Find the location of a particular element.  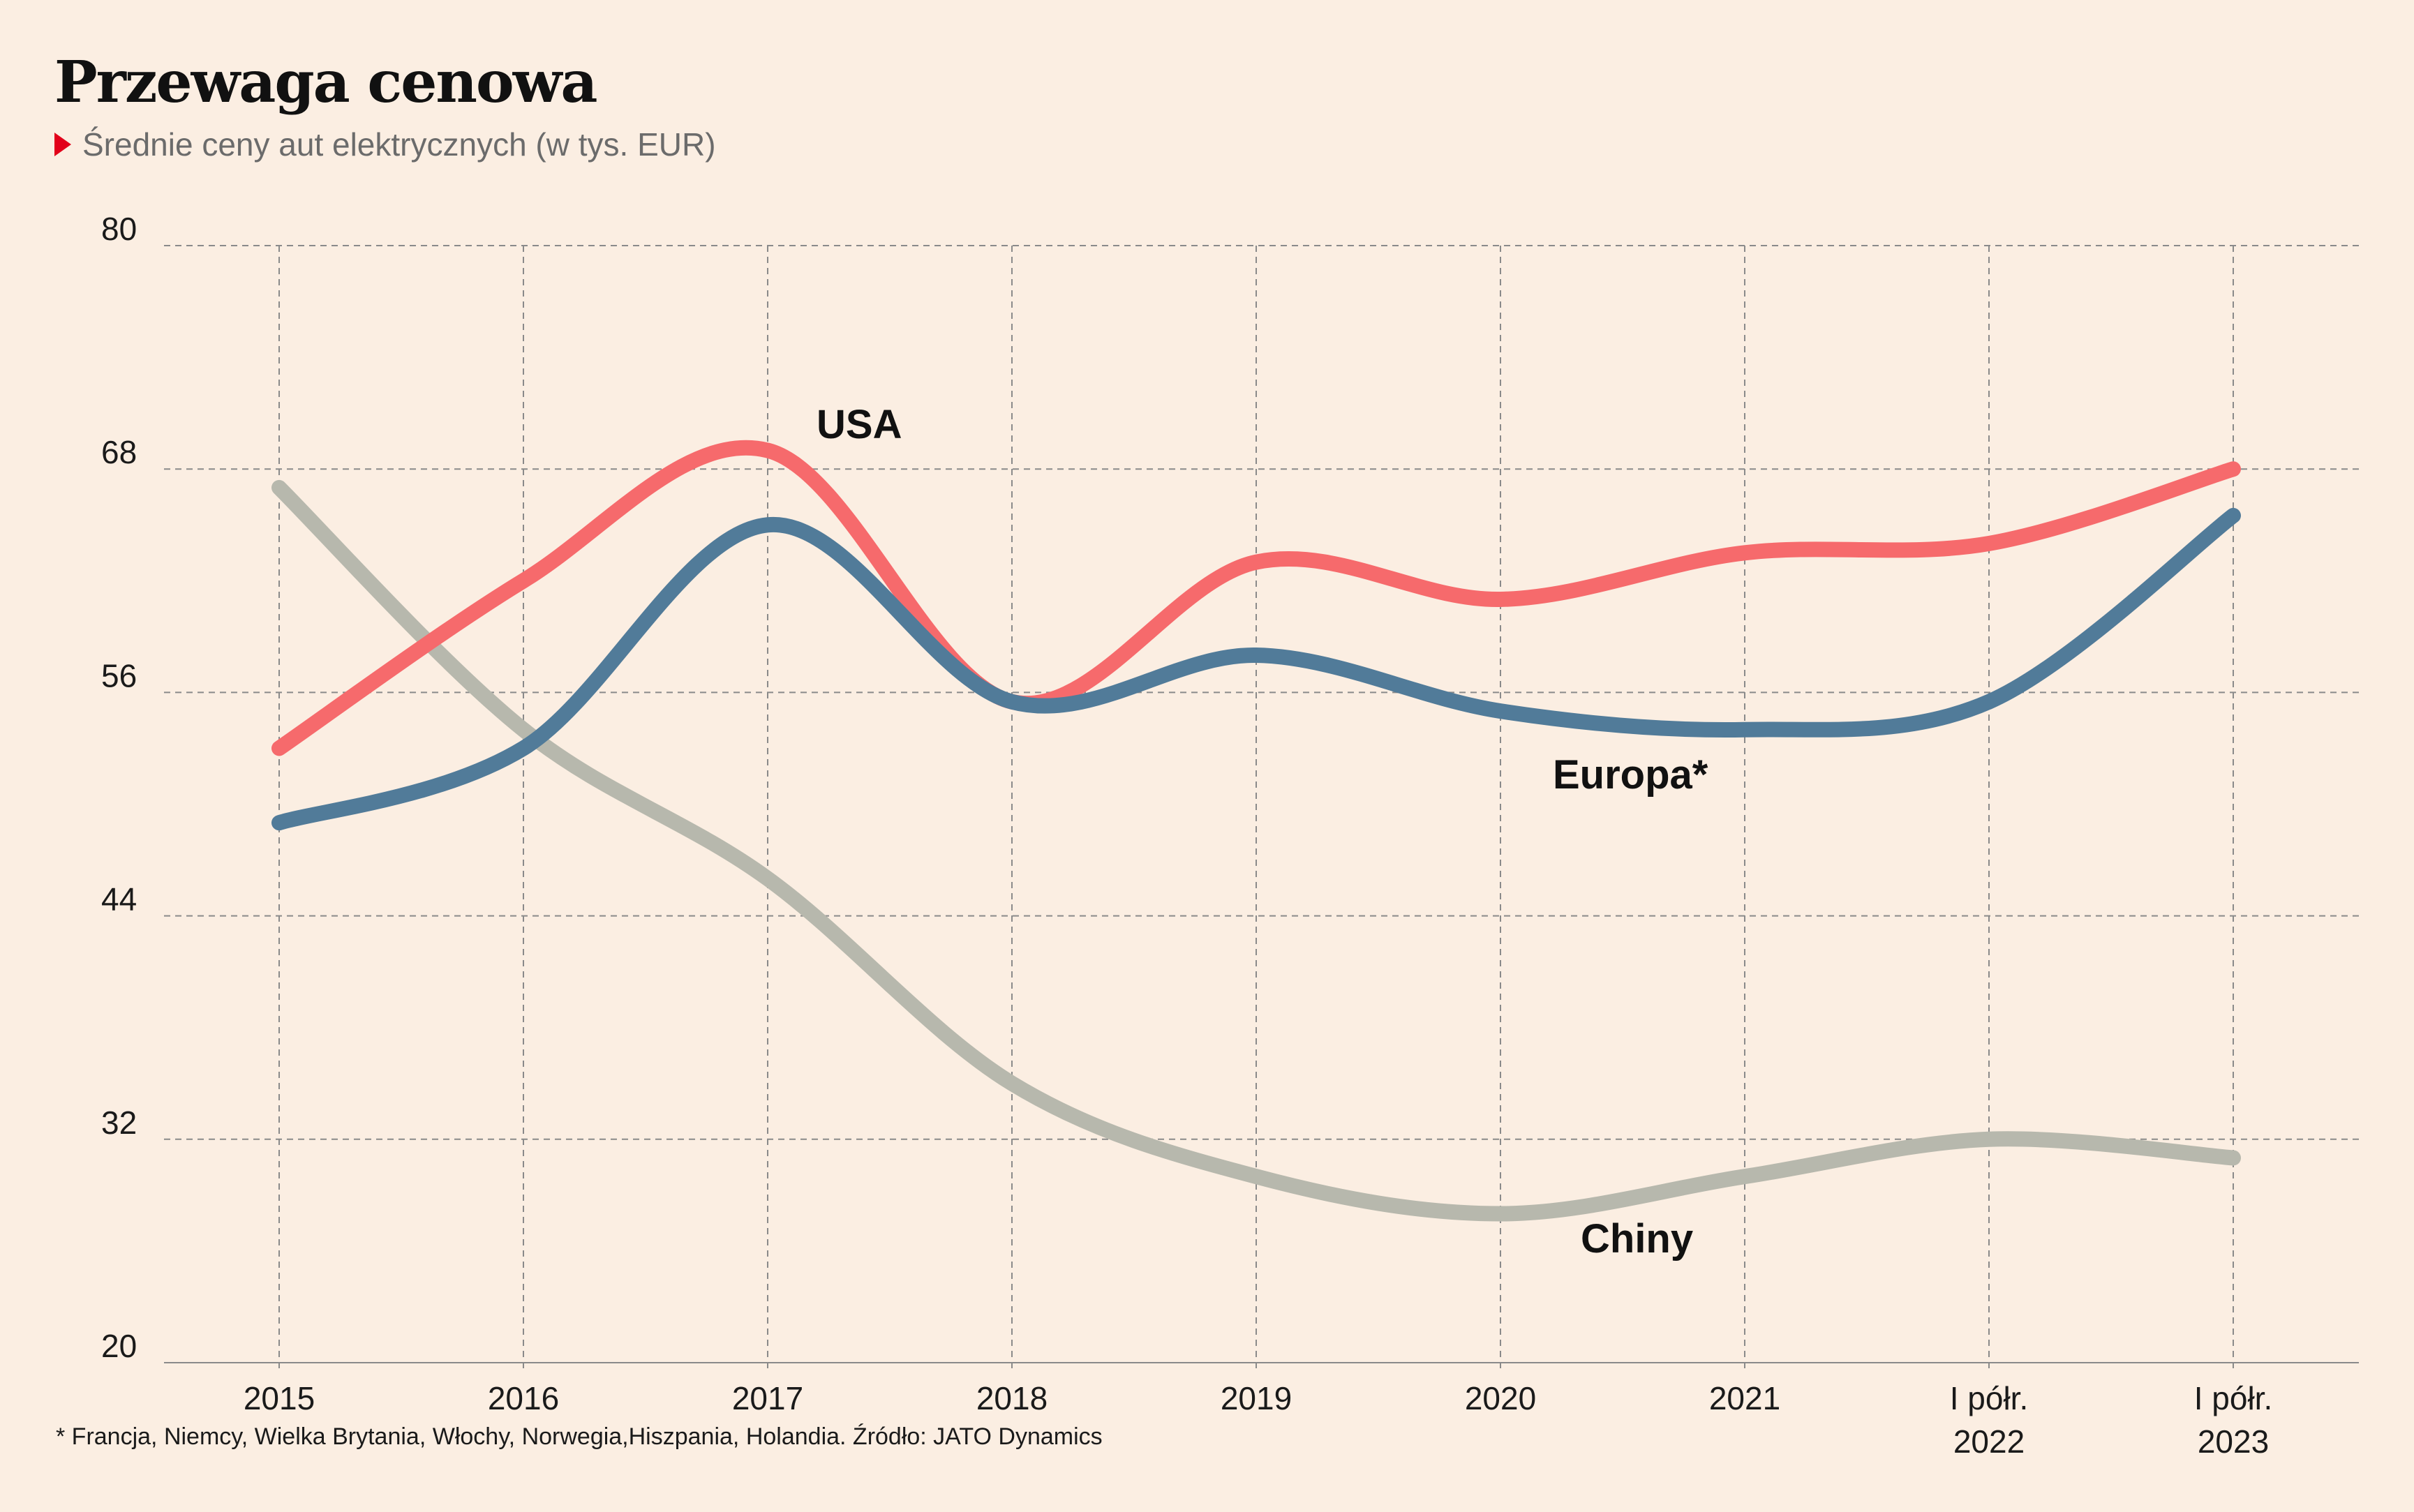

x-tick-label: 2017 is located at coordinates (768, 1398).